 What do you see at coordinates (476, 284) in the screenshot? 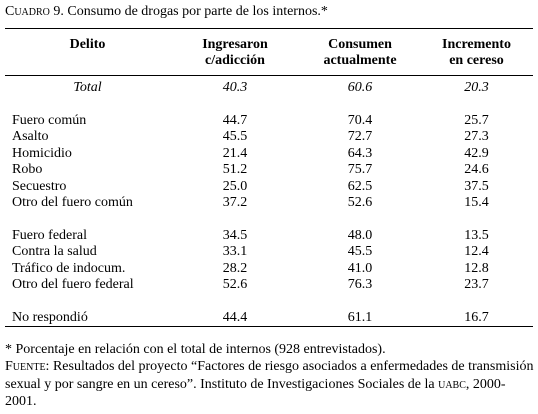
I see `value-cell: 23.7` at bounding box center [476, 284].